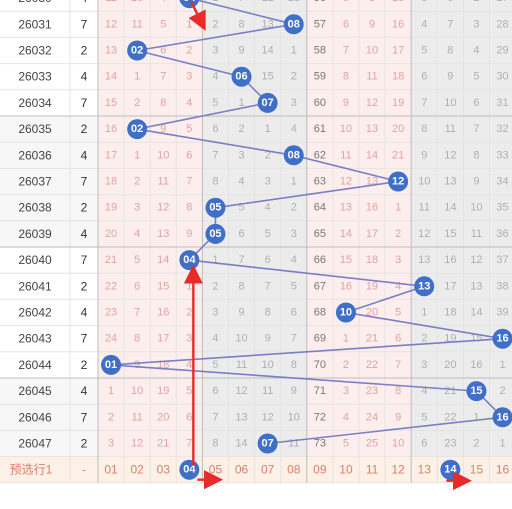 Image resolution: width=512 pixels, height=509 pixels. Describe the element at coordinates (35, 365) in the screenshot. I see `issue-number: 26044` at that location.